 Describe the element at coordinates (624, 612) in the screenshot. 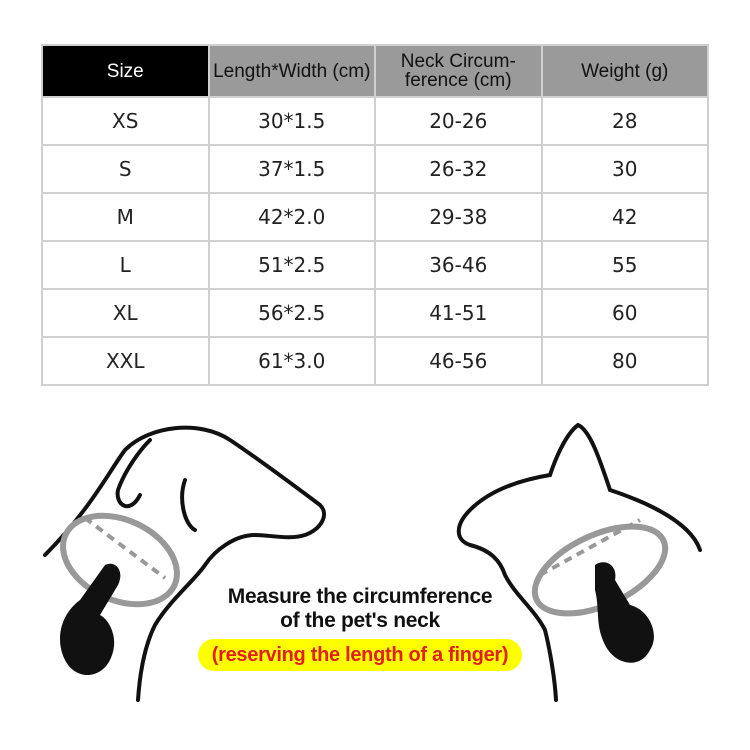

I see `cat-hand-finger-icon` at that location.